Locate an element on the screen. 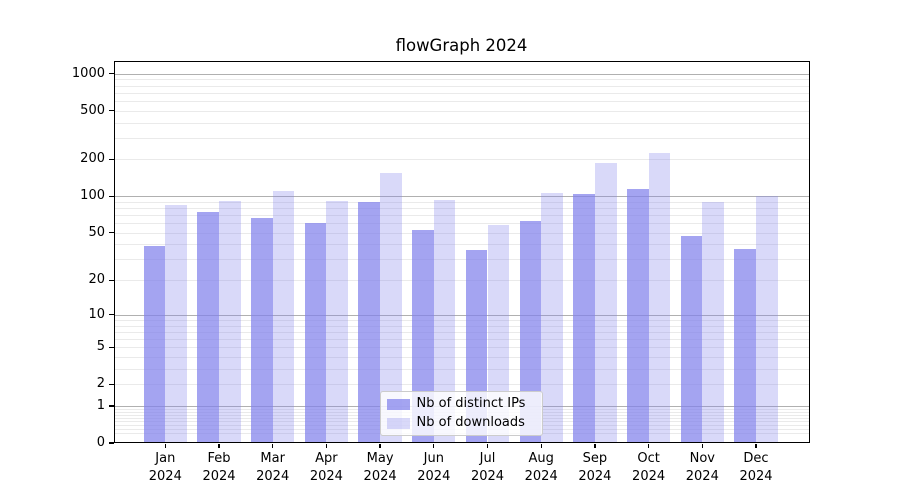 The image size is (900, 500). y-tick-label-2: 2 is located at coordinates (100, 384).